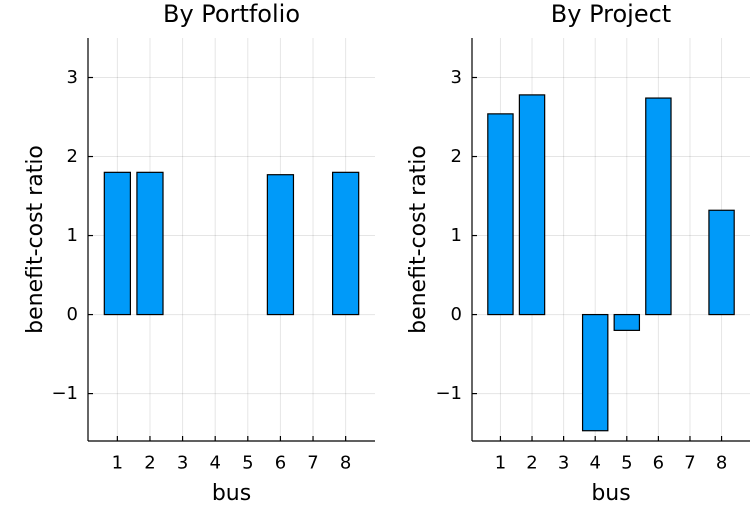 This screenshot has width=751, height=507. What do you see at coordinates (231, 14) in the screenshot?
I see `chart-title: By Portfolio` at bounding box center [231, 14].